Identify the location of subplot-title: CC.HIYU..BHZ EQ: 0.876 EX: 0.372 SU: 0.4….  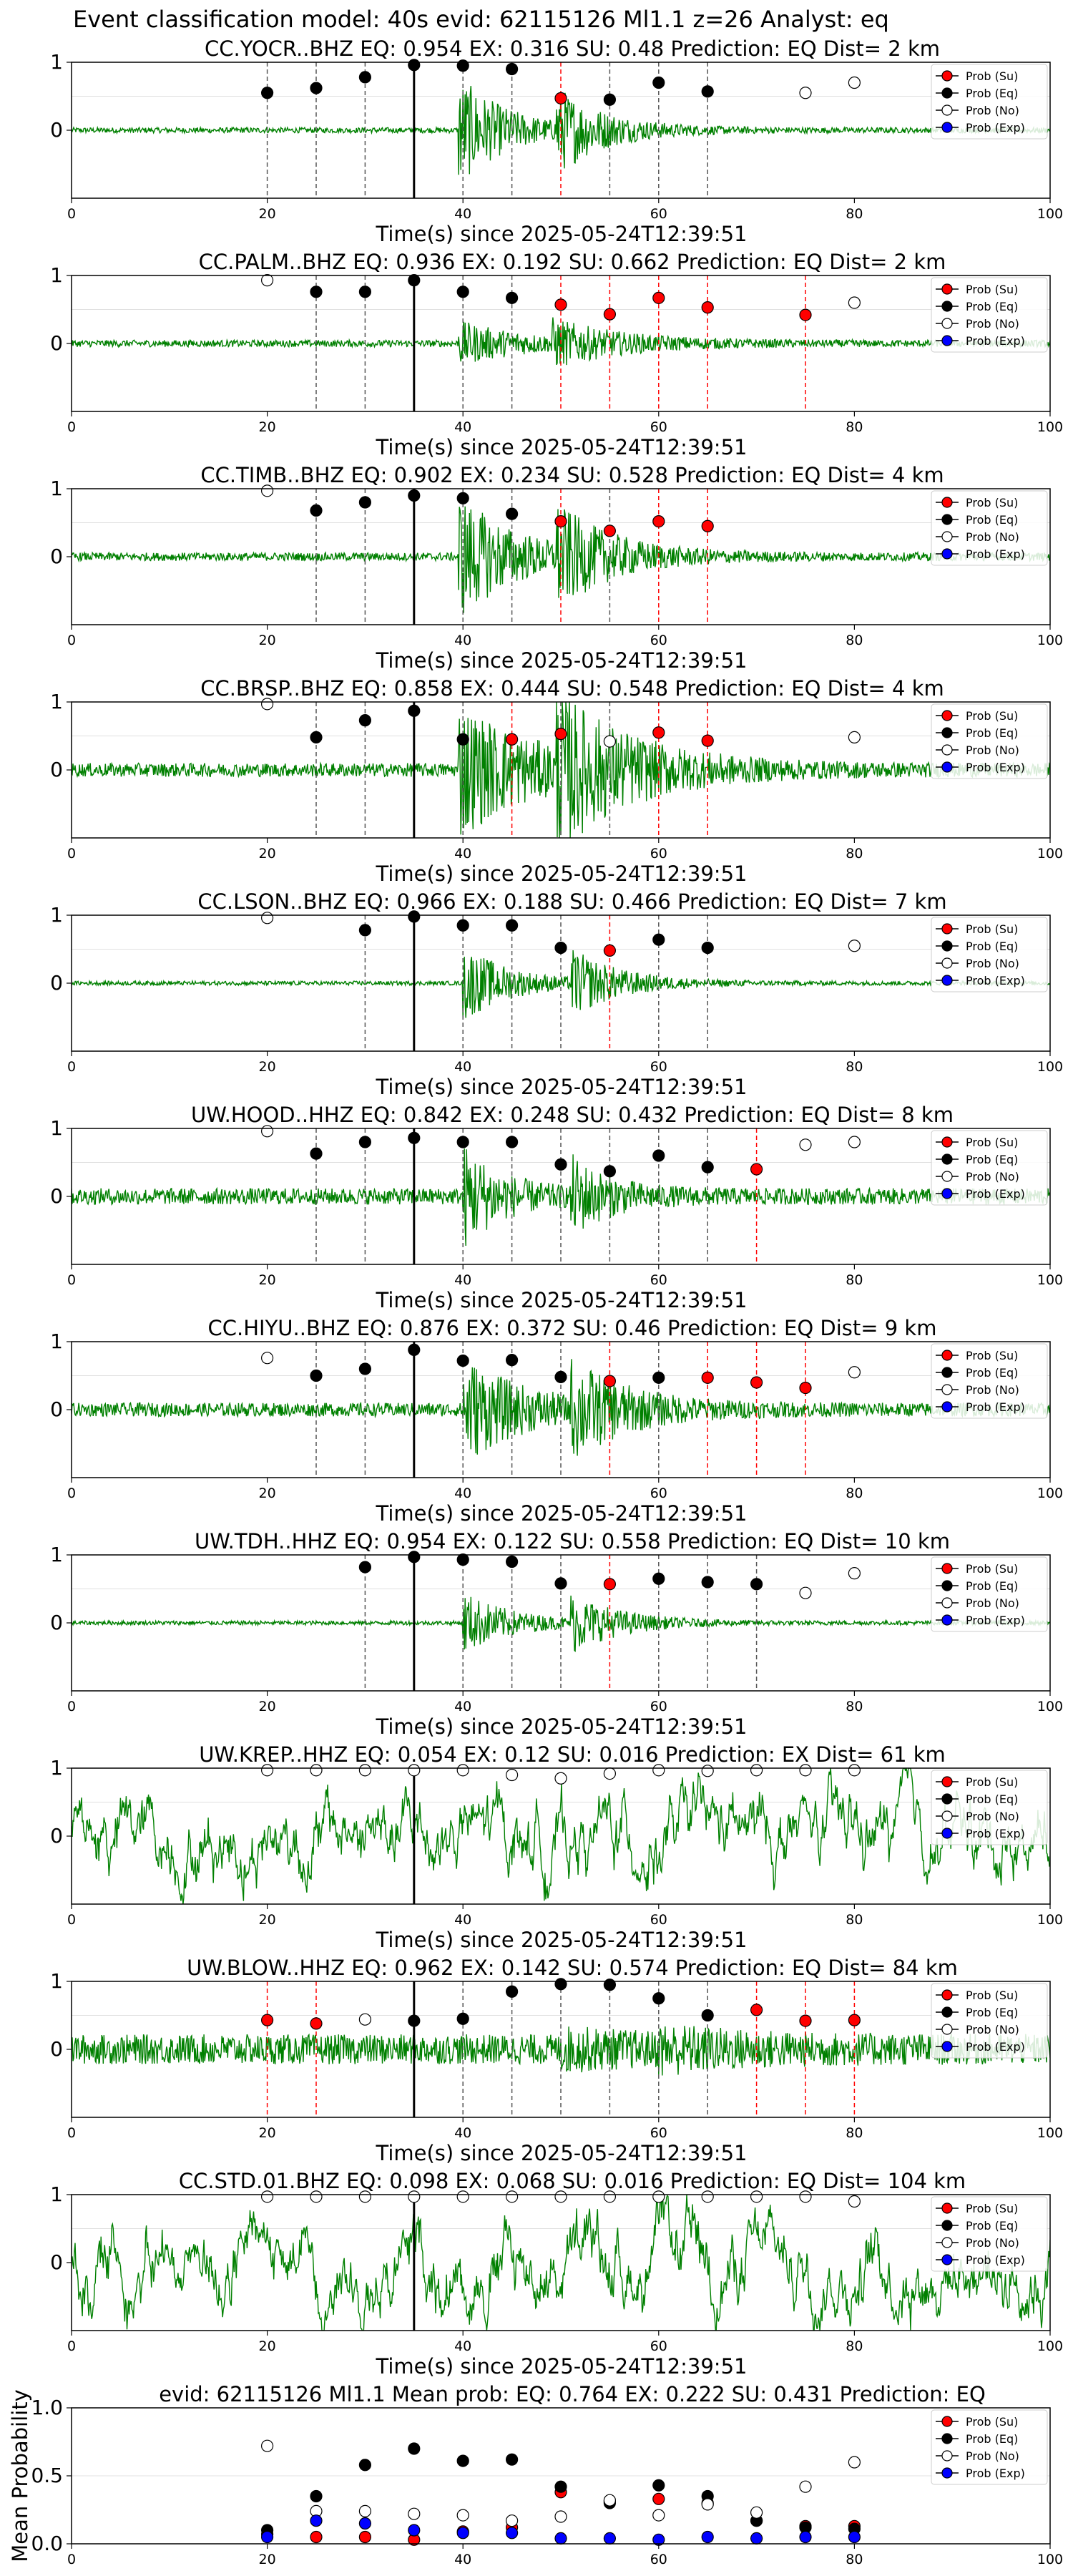
(572, 1328).